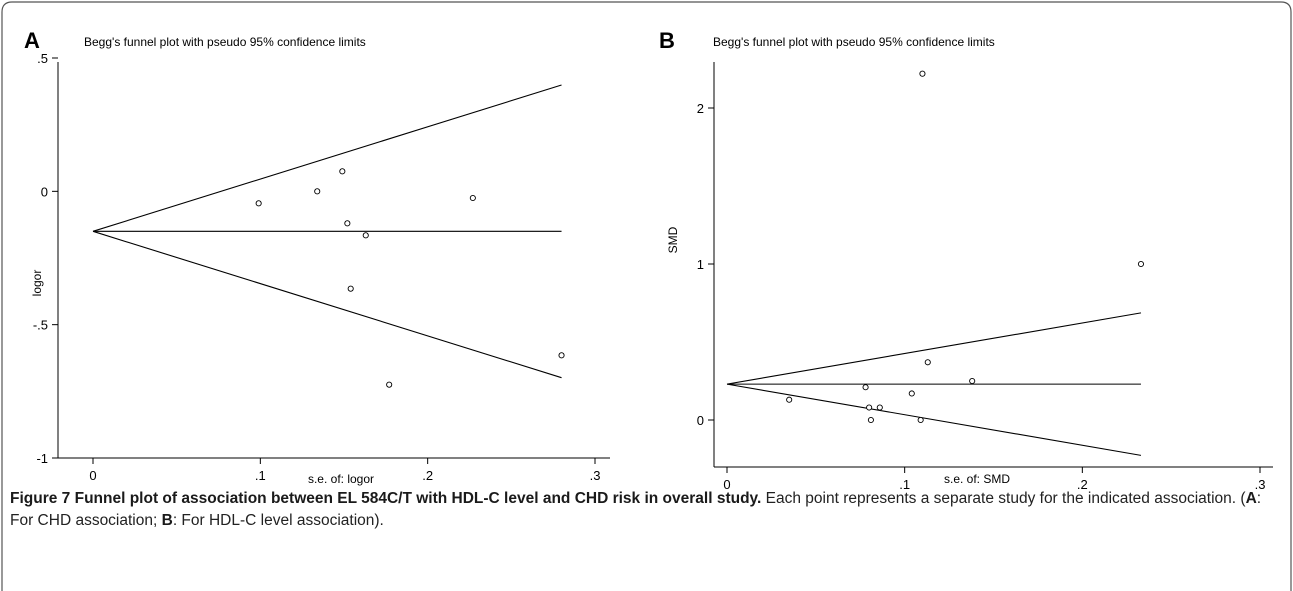 This screenshot has width=1293, height=591. Describe the element at coordinates (673, 239) in the screenshot. I see `panel-b-ylabel: SMD` at that location.